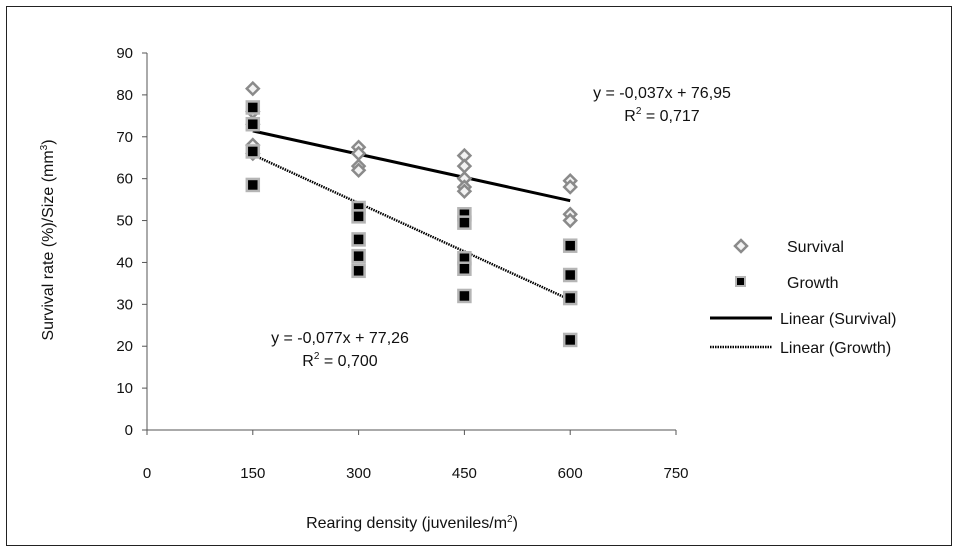  What do you see at coordinates (740, 281) in the screenshot?
I see `square-marker-icon` at bounding box center [740, 281].